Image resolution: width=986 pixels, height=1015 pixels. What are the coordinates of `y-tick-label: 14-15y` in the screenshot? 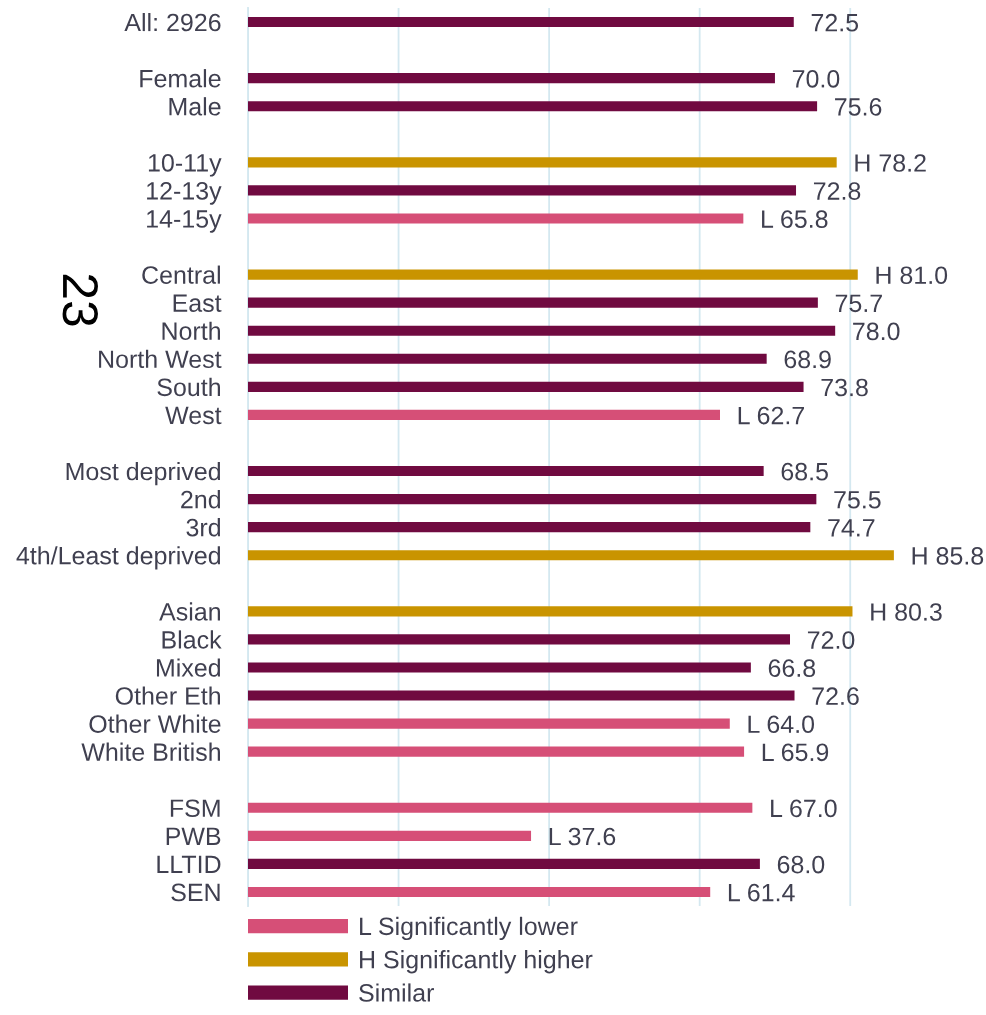 It's located at (184, 221).